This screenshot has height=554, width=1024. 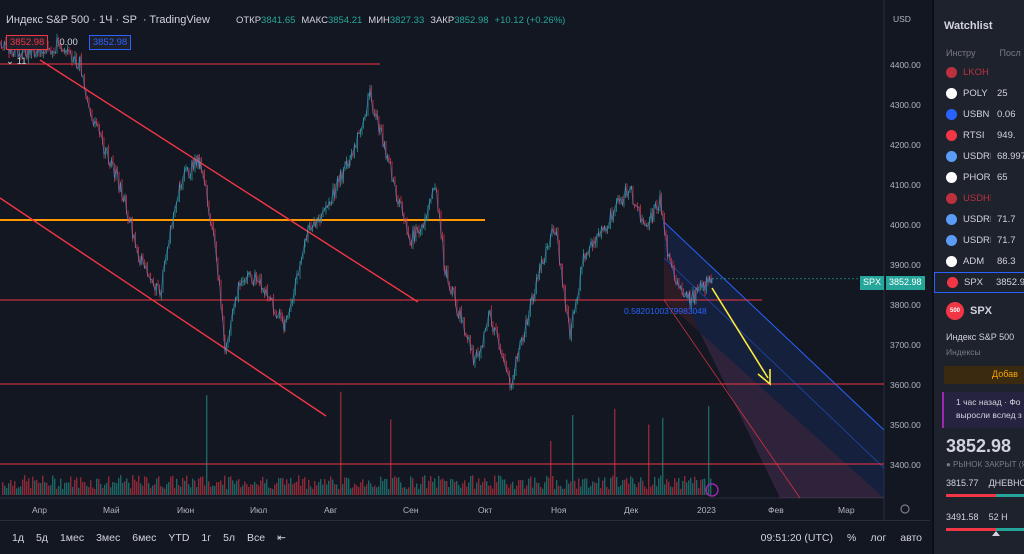 What do you see at coordinates (1006, 135) in the screenshot?
I see `watchlist-price: 949.` at bounding box center [1006, 135].